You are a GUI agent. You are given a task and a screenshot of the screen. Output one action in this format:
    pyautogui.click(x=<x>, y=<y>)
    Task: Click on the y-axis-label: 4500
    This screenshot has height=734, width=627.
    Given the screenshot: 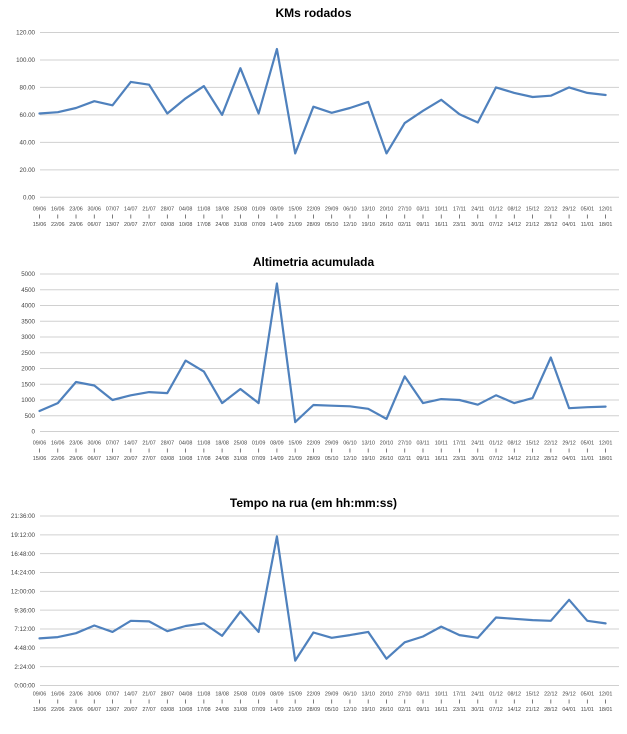 What is the action you would take?
    pyautogui.click(x=28, y=290)
    